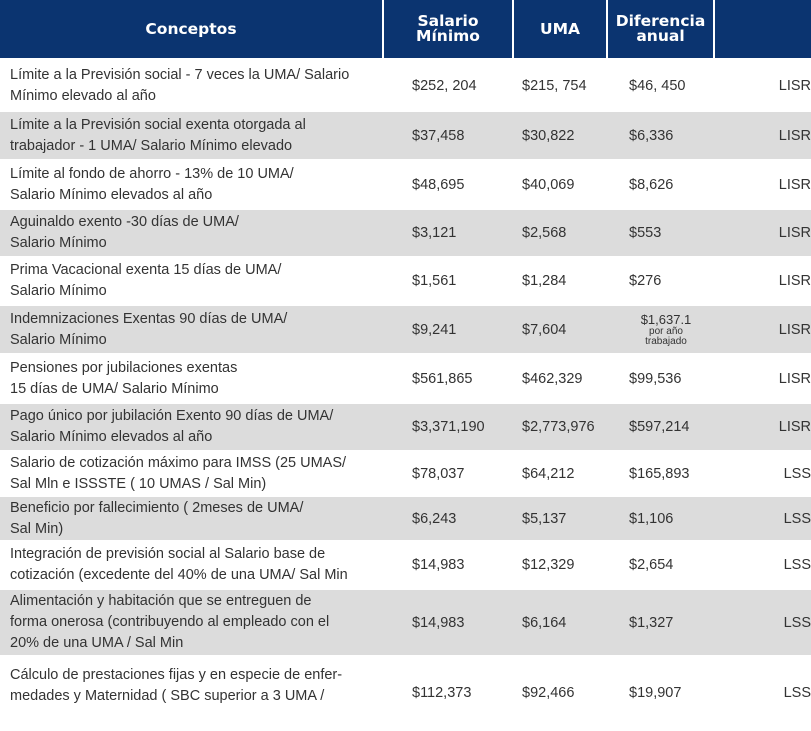 The width and height of the screenshot is (811, 731). I want to click on diferencia-cell: $276, so click(645, 281).